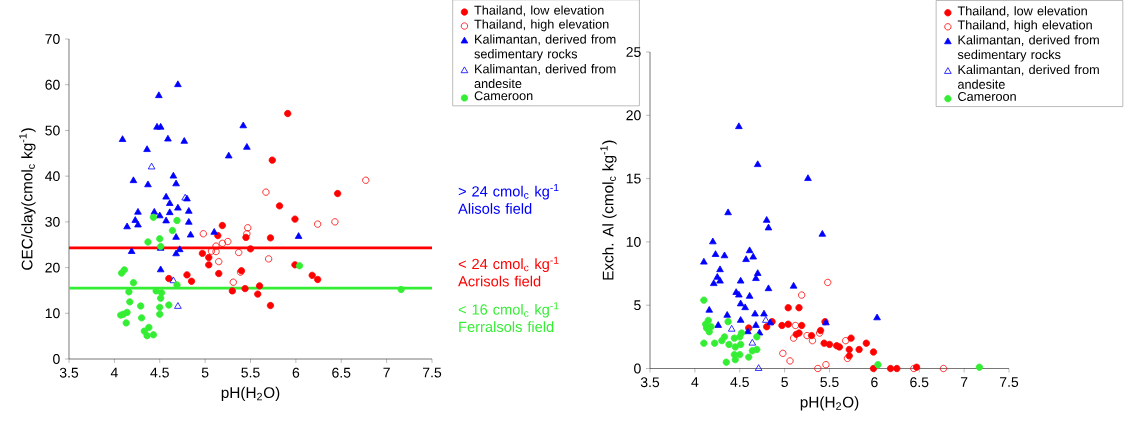  Describe the element at coordinates (508, 271) in the screenshot. I see `text: < 24 cmol$_{c}$ kg$^{-1}$ Acrisols field` at that location.